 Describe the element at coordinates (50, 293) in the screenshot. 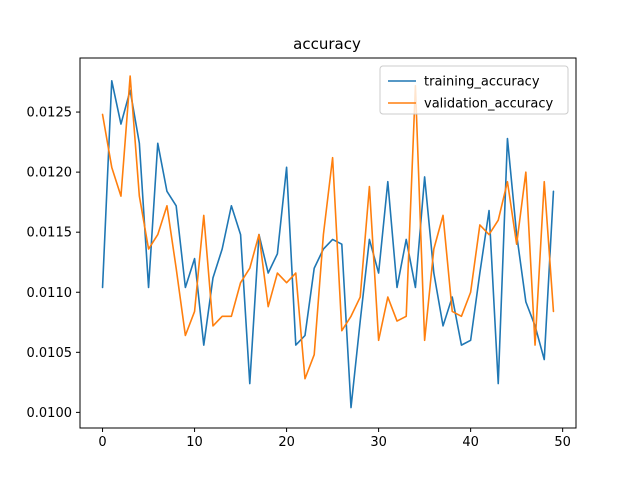

I see `y-tick-label: 0.0110` at that location.